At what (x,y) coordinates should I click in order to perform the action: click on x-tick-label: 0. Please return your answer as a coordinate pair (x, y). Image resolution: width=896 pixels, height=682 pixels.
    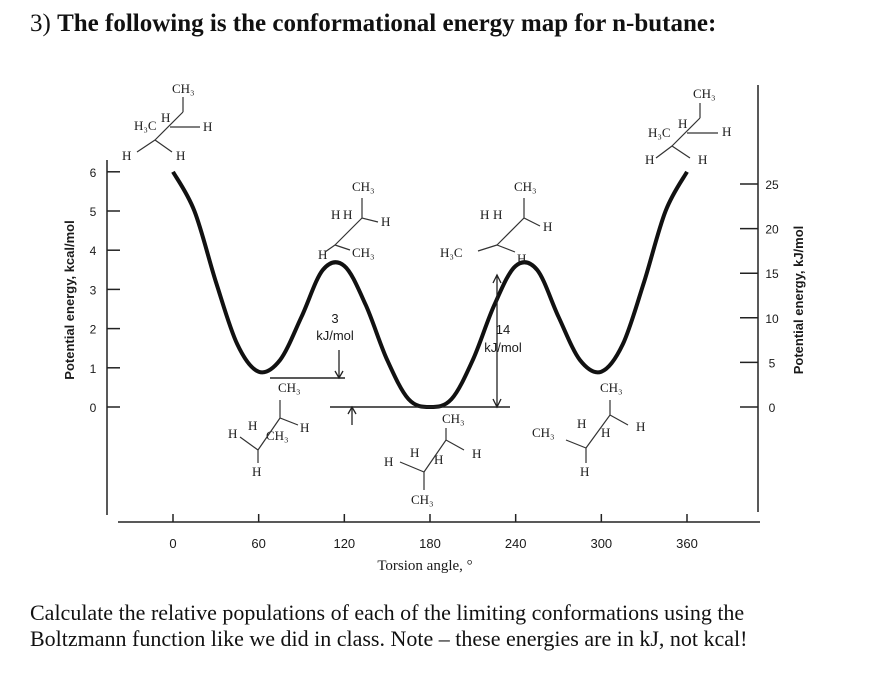
    Looking at the image, I should click on (172, 543).